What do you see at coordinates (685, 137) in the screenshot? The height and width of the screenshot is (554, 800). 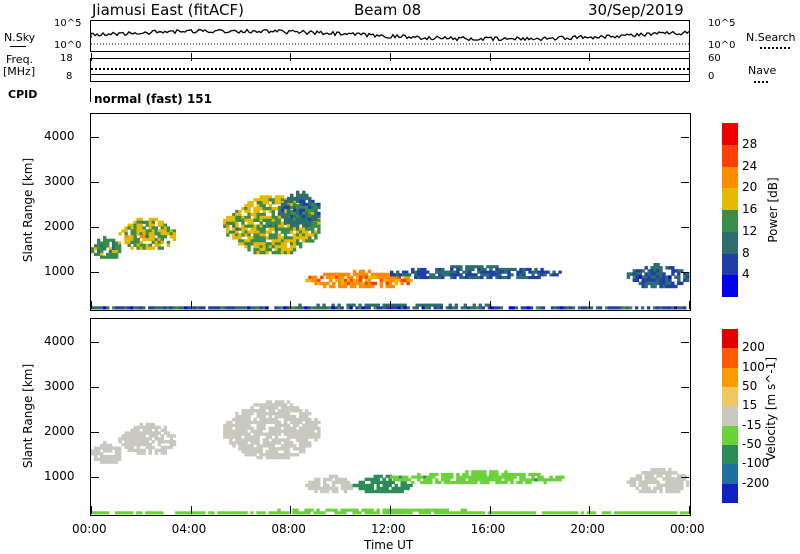 I see `power-ytick-mark` at bounding box center [685, 137].